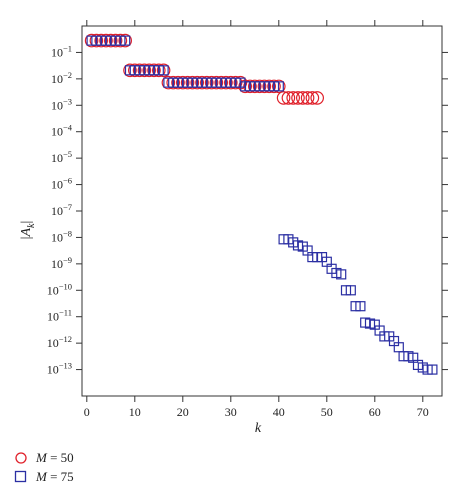 Image resolution: width=468 pixels, height=500 pixels. Describe the element at coordinates (87, 412) in the screenshot. I see `x-tick-label: 0` at that location.